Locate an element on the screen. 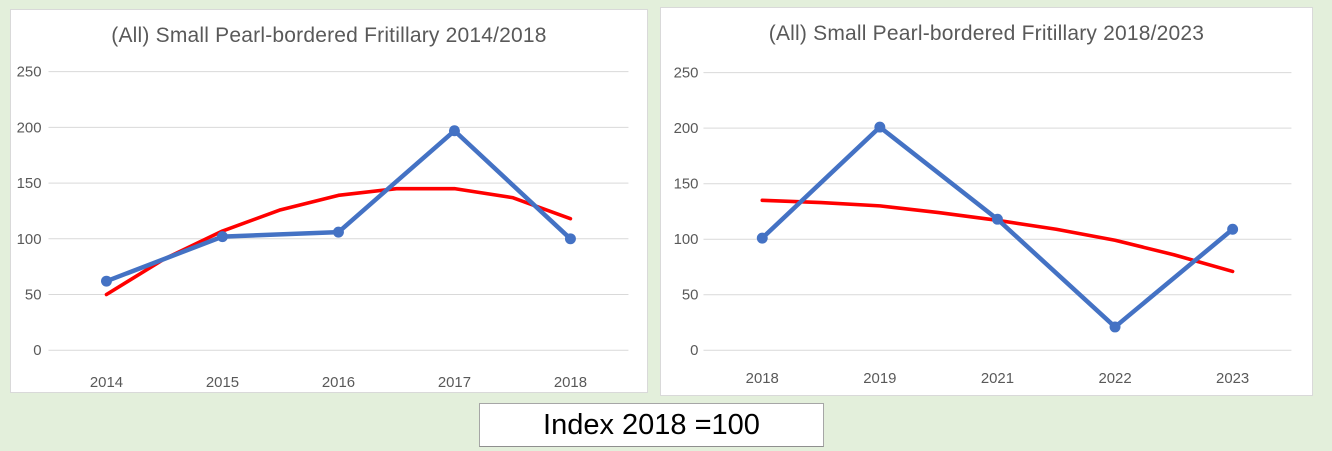 This screenshot has height=451, width=1332. index-note-box: Index 2018 =100 is located at coordinates (651, 425).